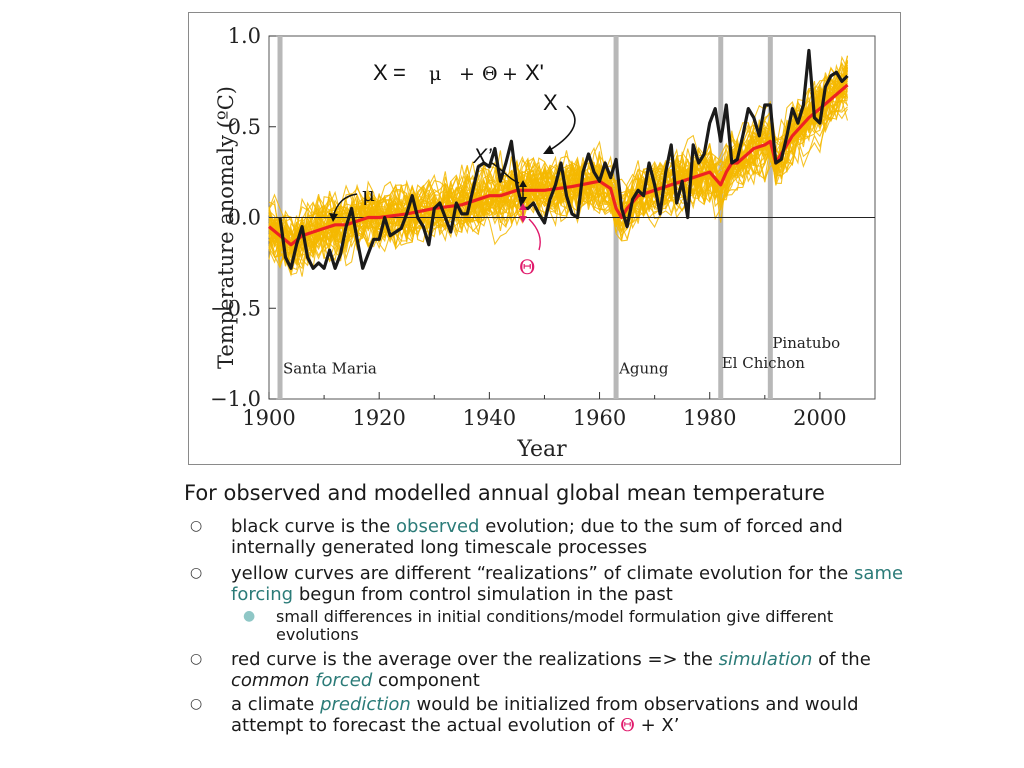 The height and width of the screenshot is (768, 1024). What do you see at coordinates (819, 418) in the screenshot?
I see `x-tick-label: 2000` at bounding box center [819, 418].